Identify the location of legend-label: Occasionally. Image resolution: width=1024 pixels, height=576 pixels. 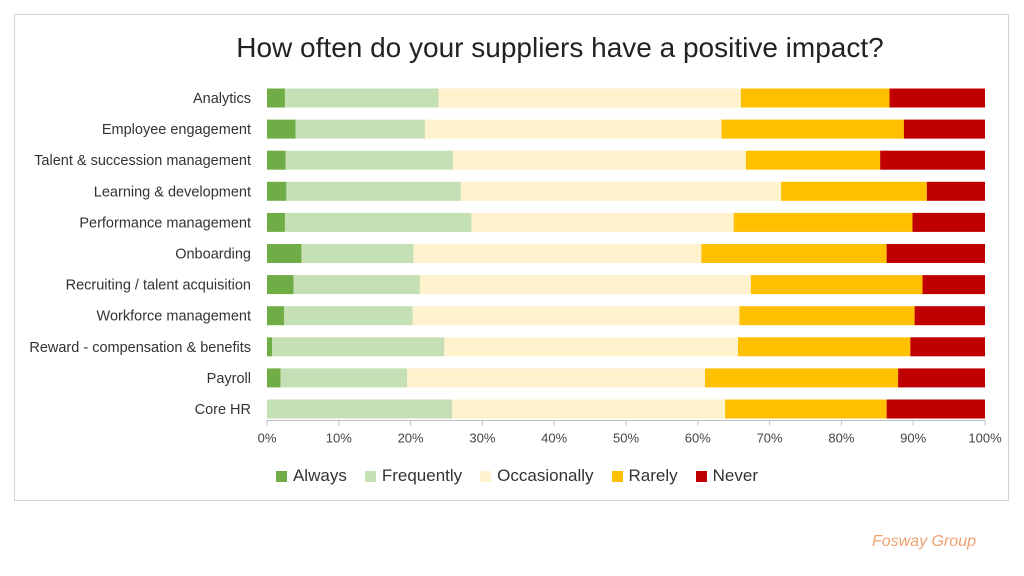
(545, 475).